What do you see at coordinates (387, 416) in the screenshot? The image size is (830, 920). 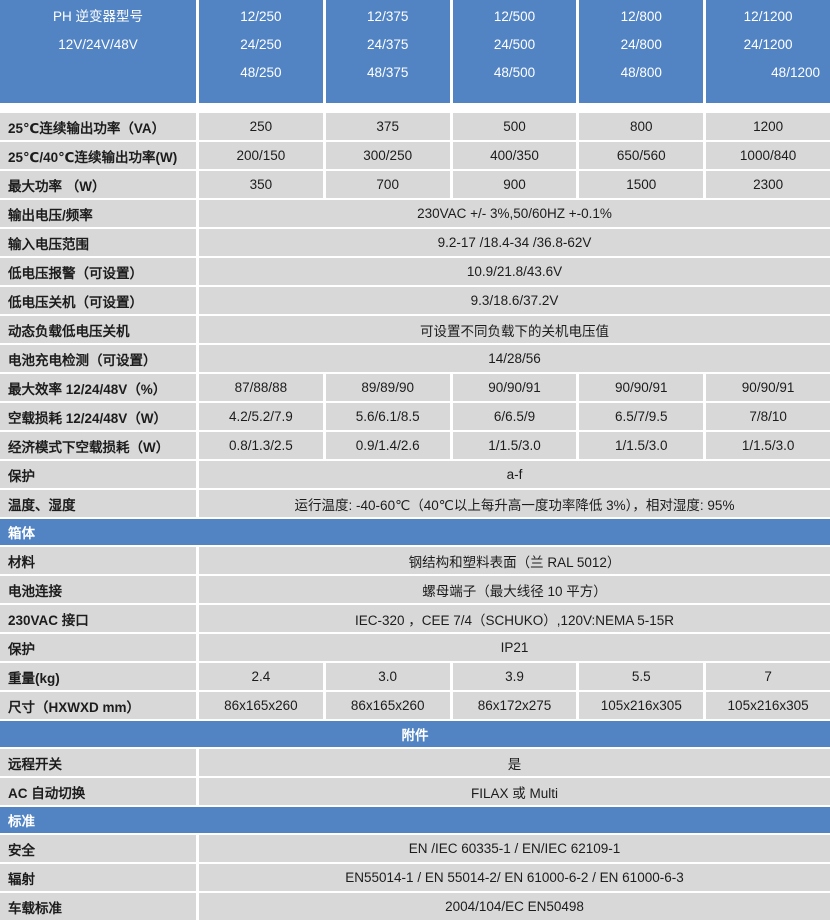 I see `row-value: 5.6/6.1/8.5` at bounding box center [387, 416].